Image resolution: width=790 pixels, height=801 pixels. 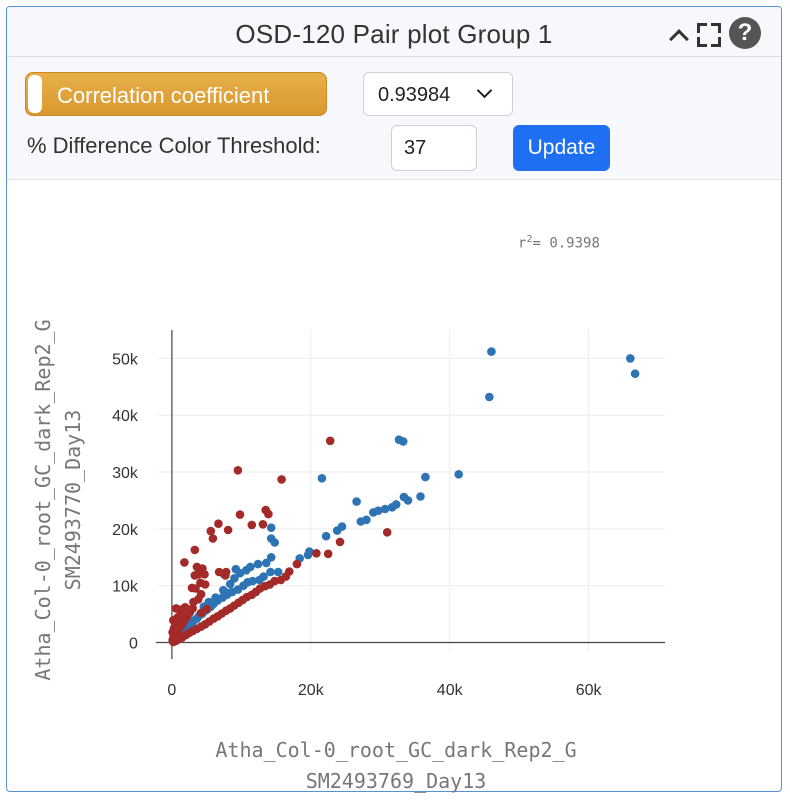 I want to click on correlation-select: 0.93984, so click(x=438, y=94).